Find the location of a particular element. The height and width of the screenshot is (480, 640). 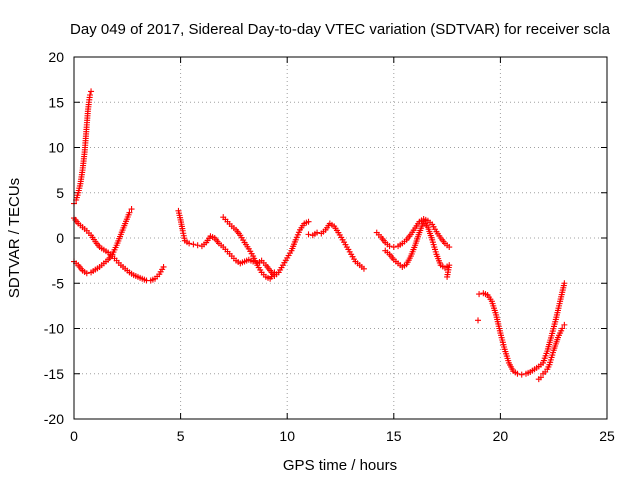

y-tick-label: -20 is located at coordinates (54, 419).